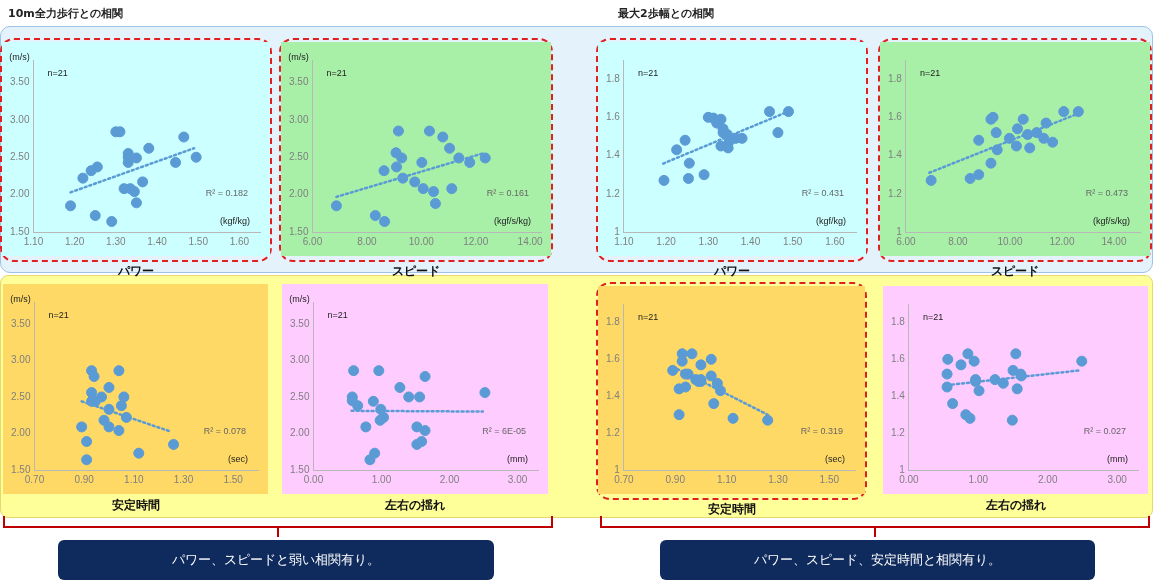 Image resolution: width=1153 pixels, height=581 pixels. I want to click on annotation: R² = 0.431, so click(822, 193).